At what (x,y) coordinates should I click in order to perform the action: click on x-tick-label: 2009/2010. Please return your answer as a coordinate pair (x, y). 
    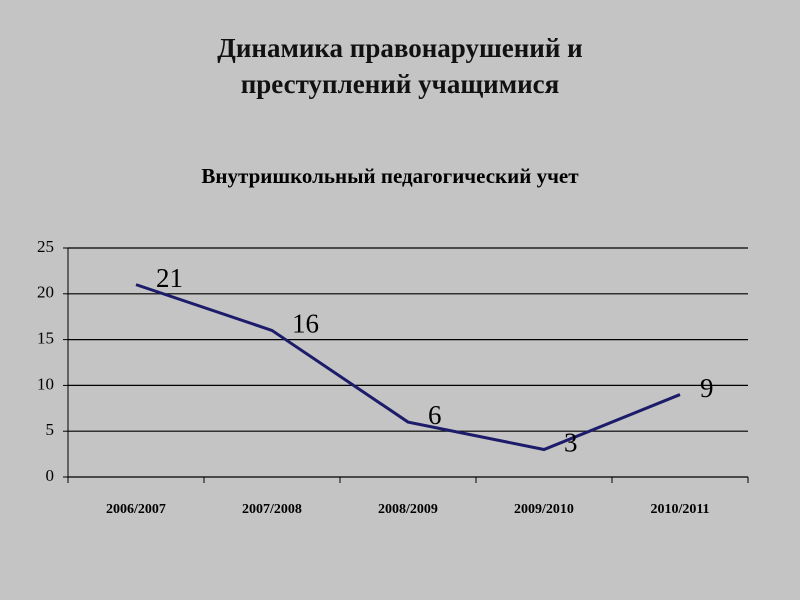
    Looking at the image, I should click on (544, 509).